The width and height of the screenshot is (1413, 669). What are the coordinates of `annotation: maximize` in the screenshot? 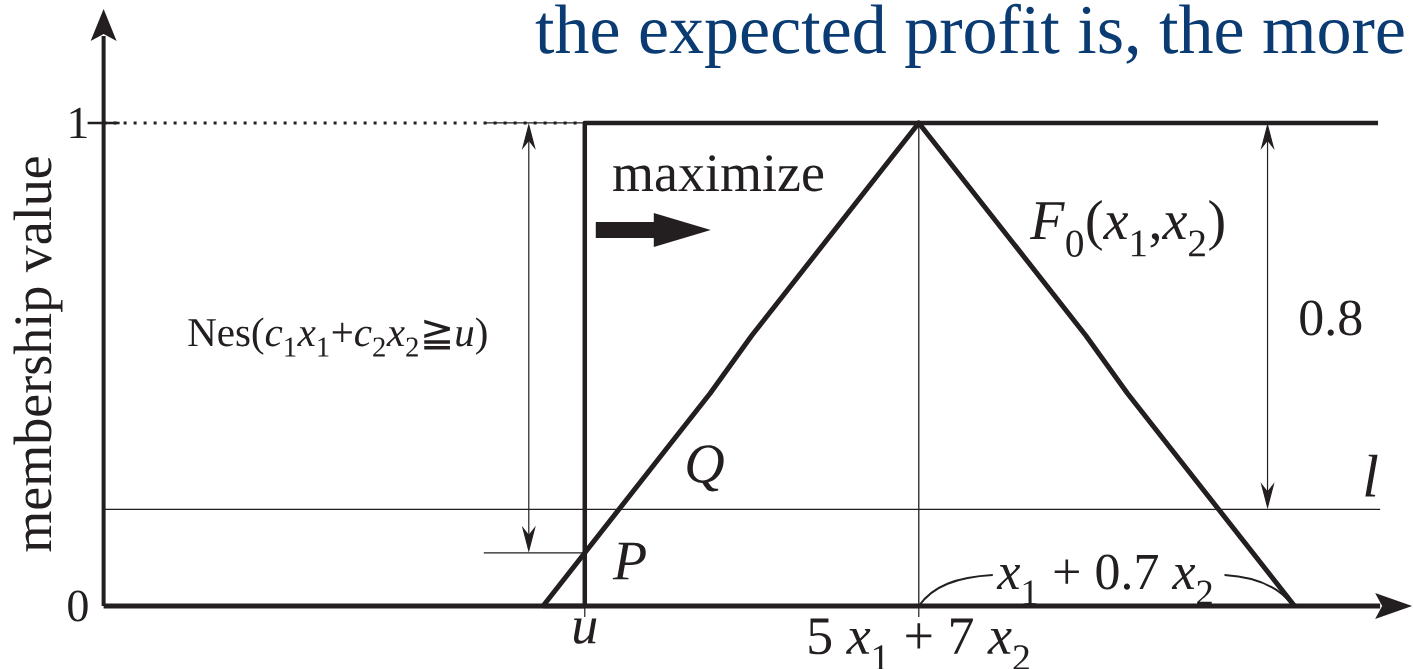 It's located at (718, 173).